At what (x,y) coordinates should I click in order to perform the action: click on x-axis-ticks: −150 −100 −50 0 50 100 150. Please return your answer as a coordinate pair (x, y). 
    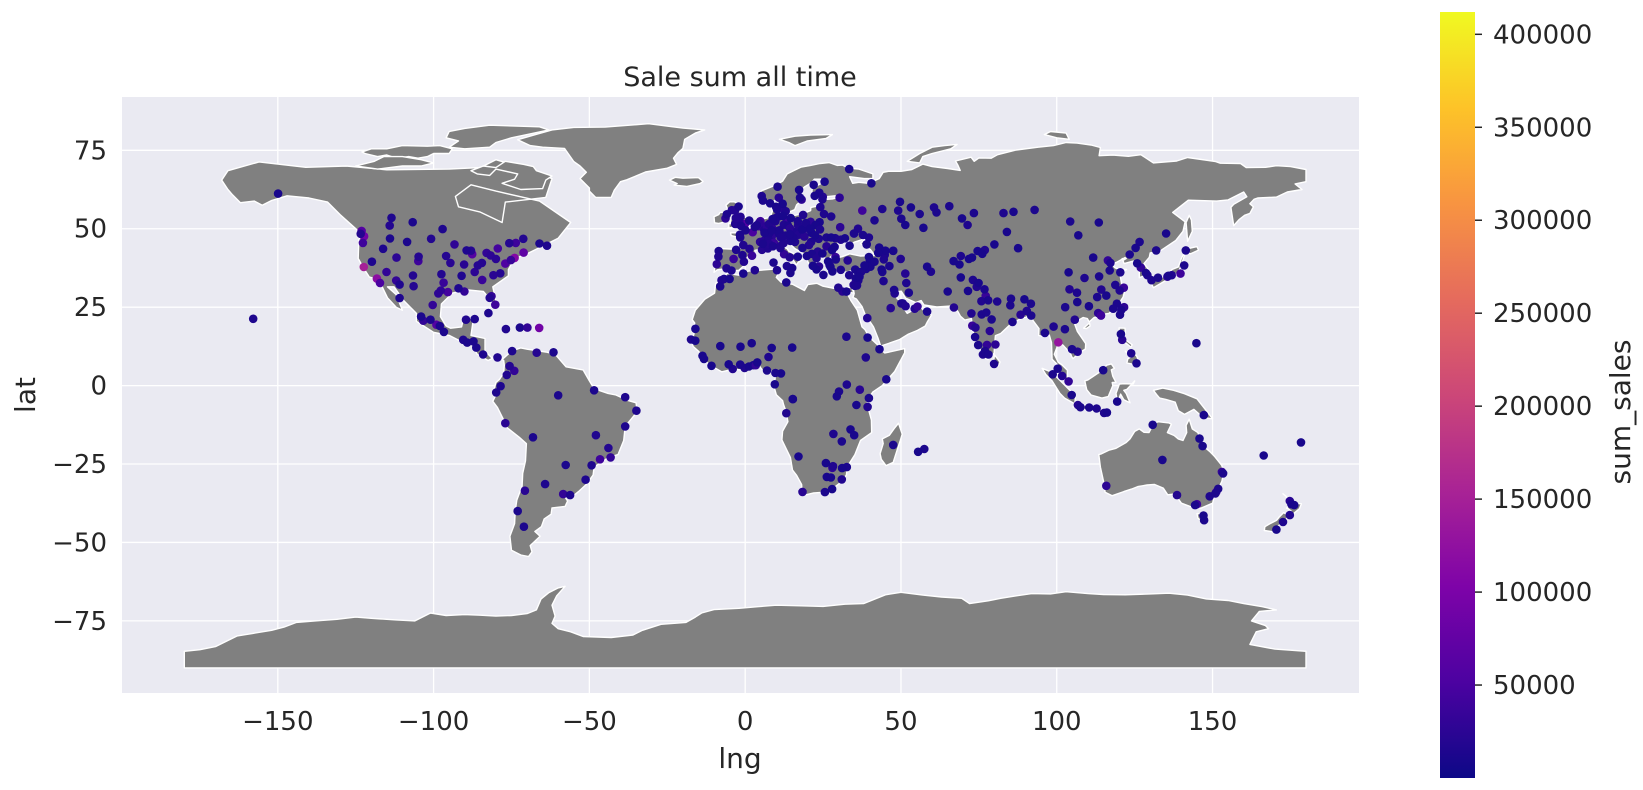
    Looking at the image, I should click on (739, 722).